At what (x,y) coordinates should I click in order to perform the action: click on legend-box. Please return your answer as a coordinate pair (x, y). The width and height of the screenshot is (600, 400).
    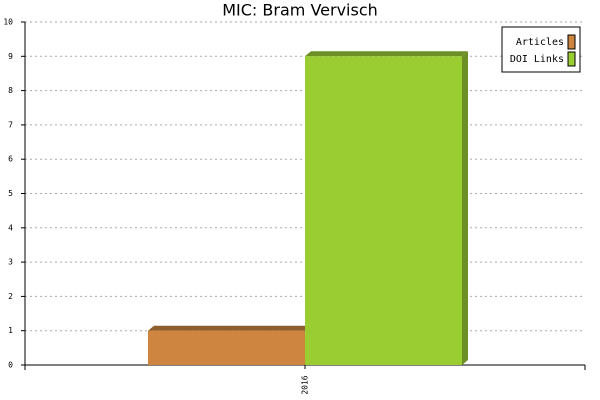
    Looking at the image, I should click on (541, 49).